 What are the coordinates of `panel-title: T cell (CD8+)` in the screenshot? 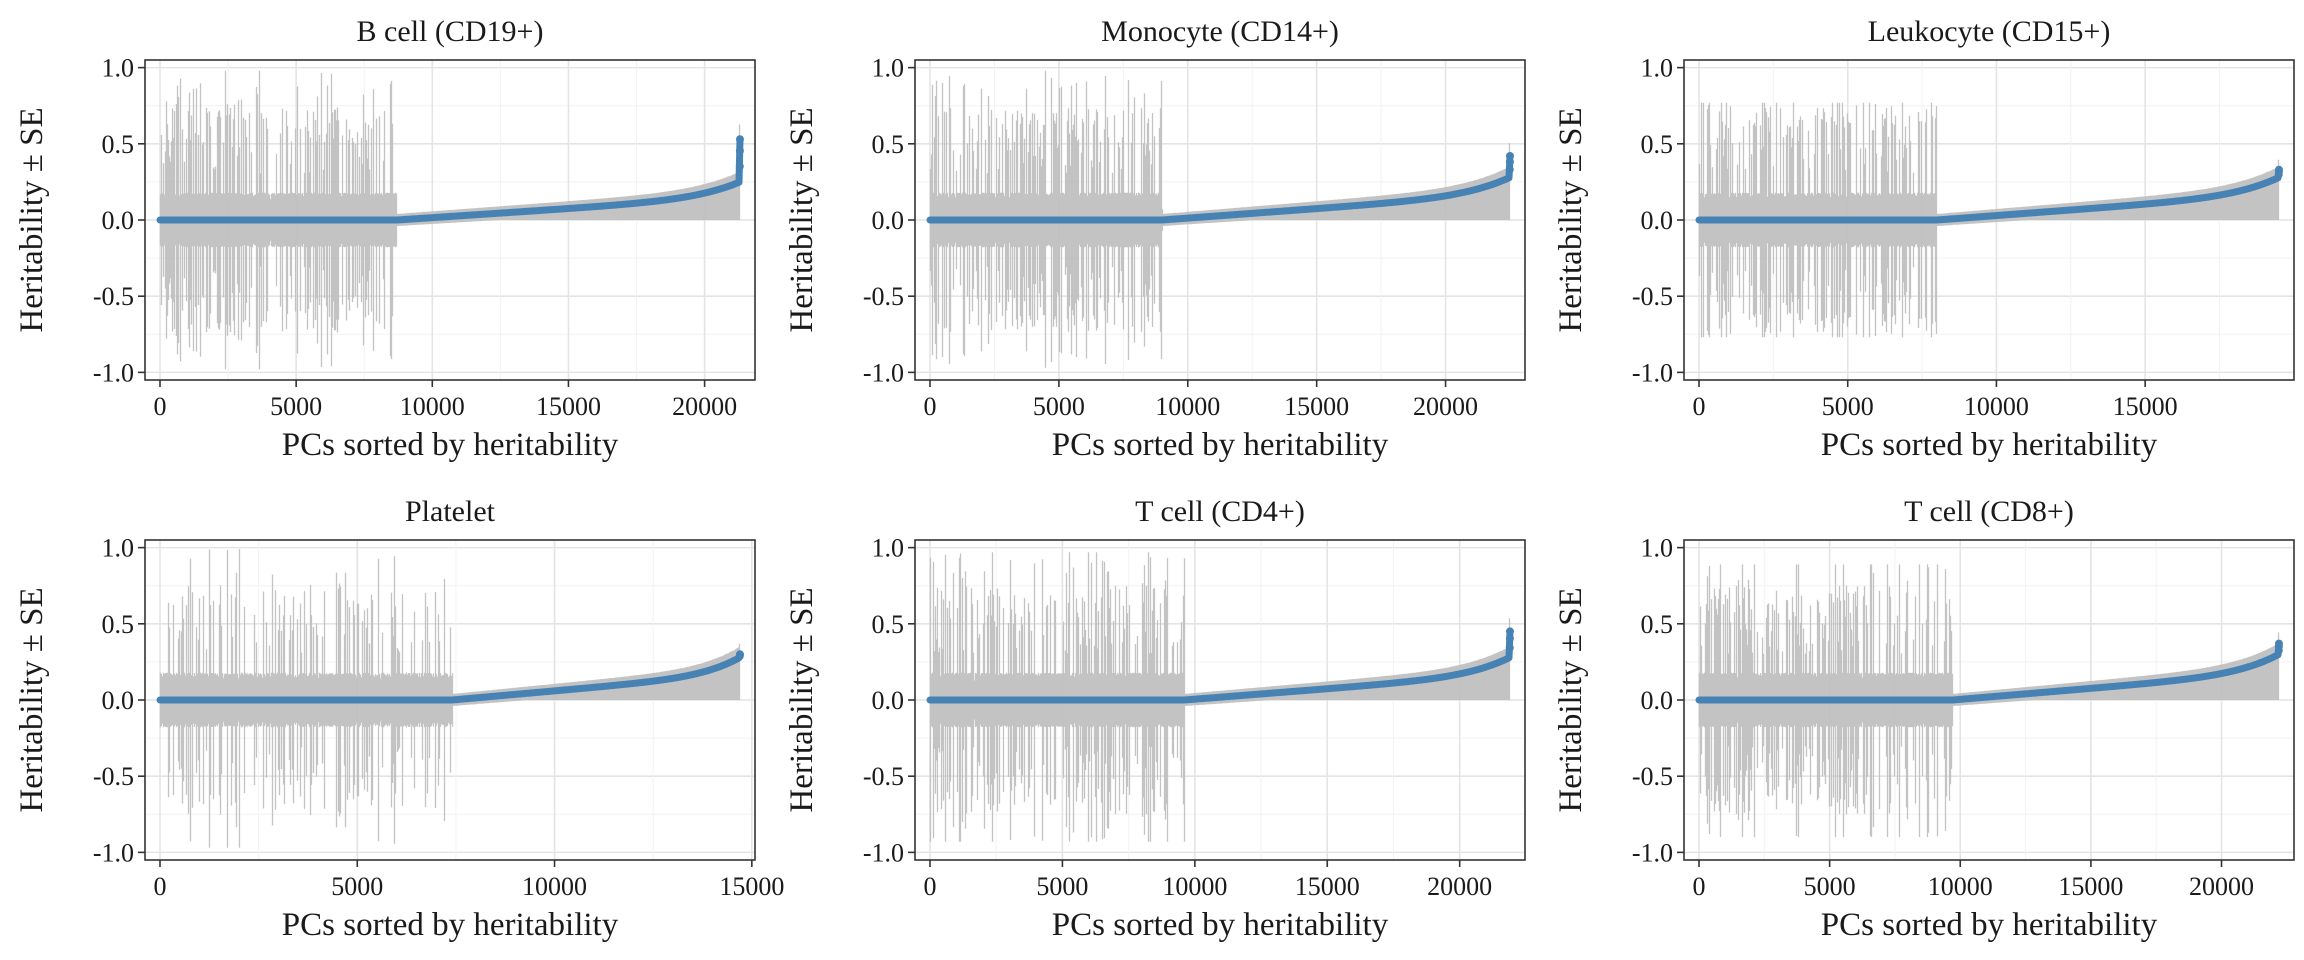 It's located at (1989, 511).